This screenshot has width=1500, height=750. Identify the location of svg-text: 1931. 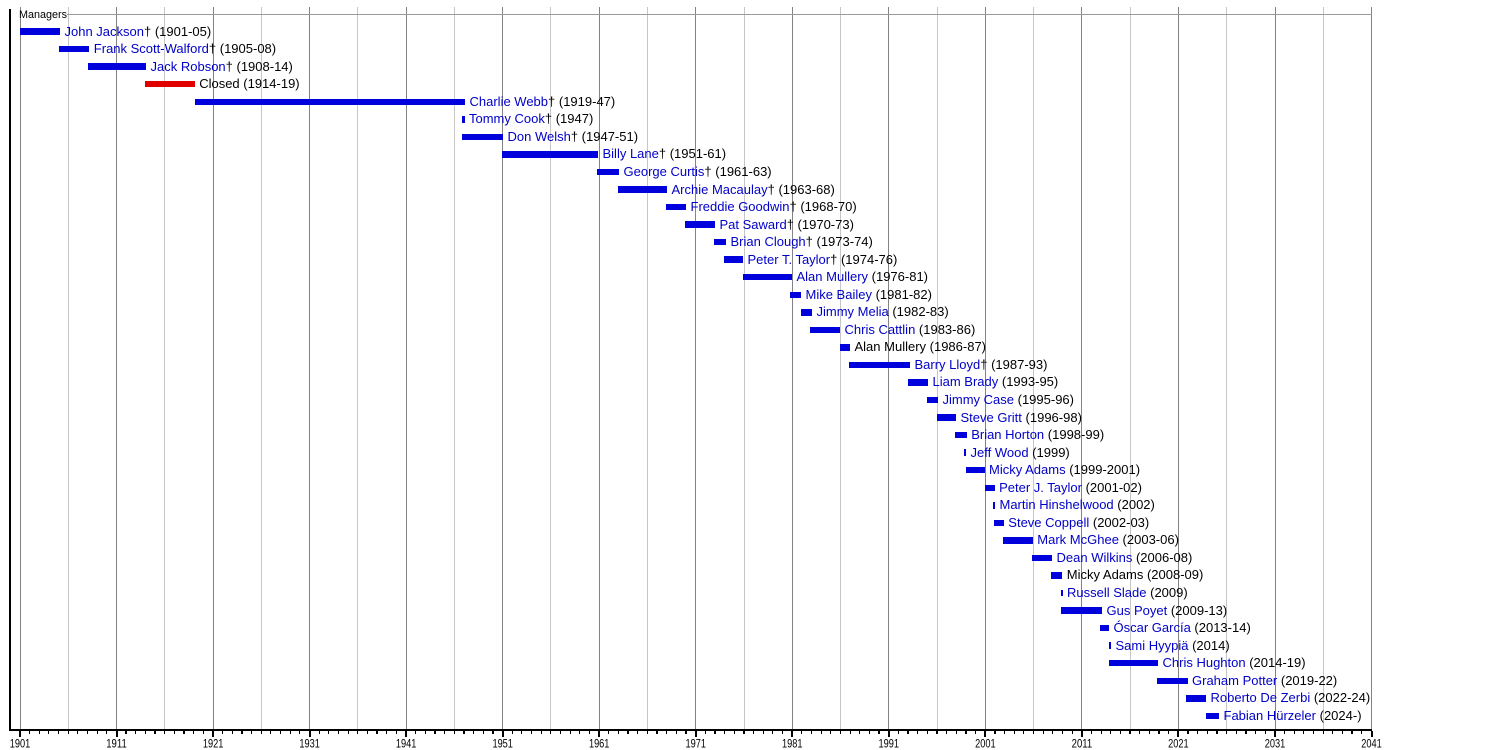
(309, 743).